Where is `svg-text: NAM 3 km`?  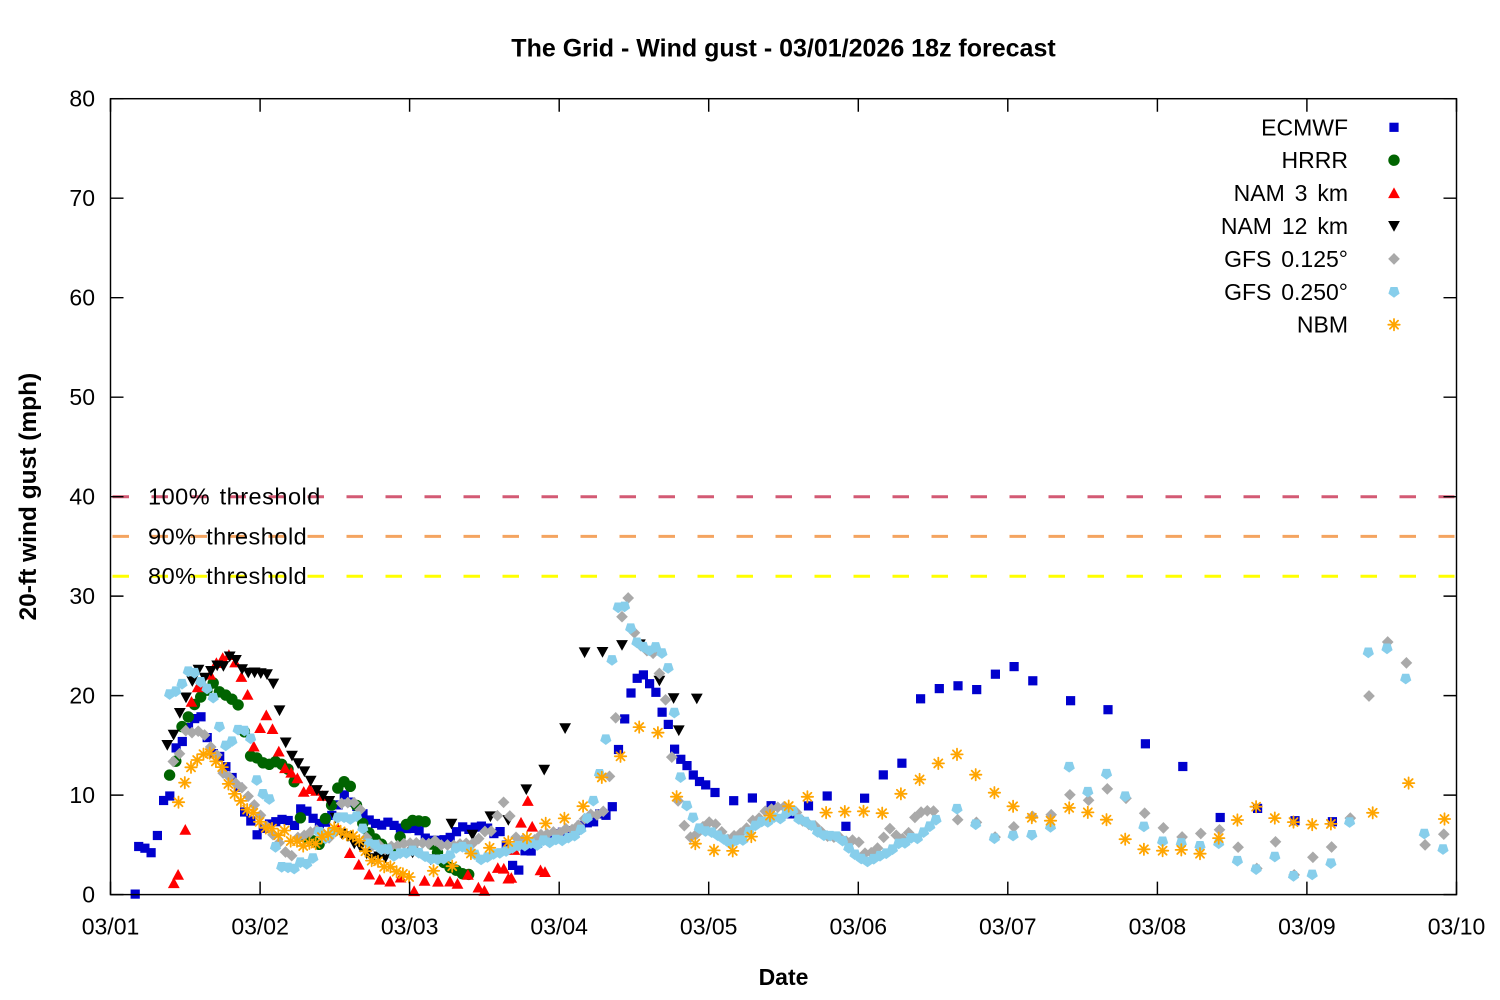 svg-text: NAM 3 km is located at coordinates (1291, 193).